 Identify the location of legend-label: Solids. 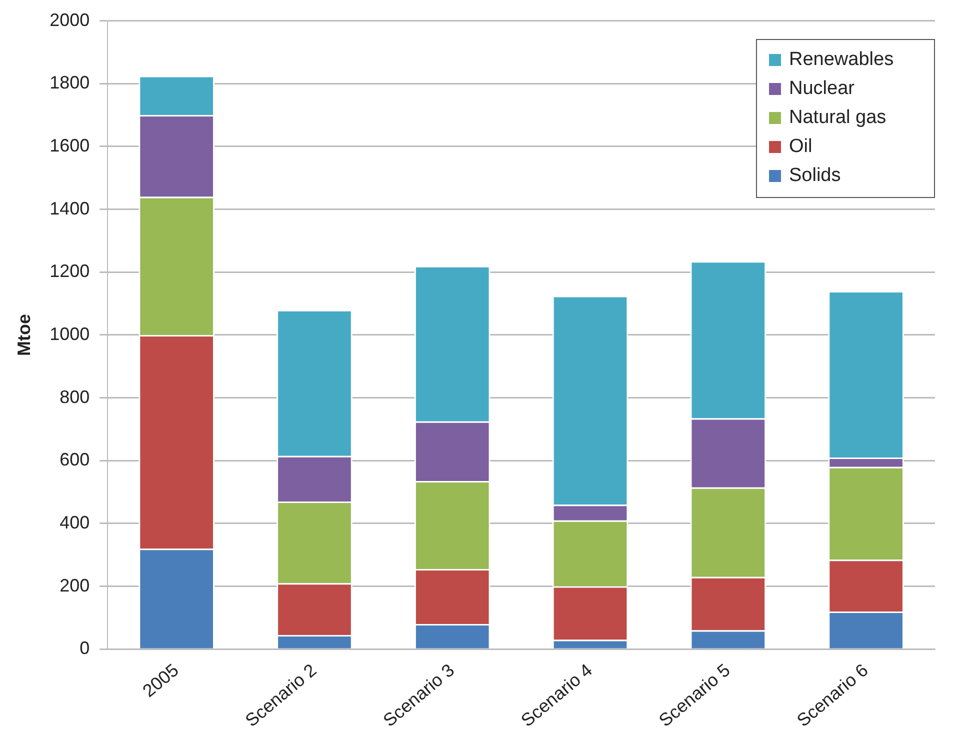
(815, 176).